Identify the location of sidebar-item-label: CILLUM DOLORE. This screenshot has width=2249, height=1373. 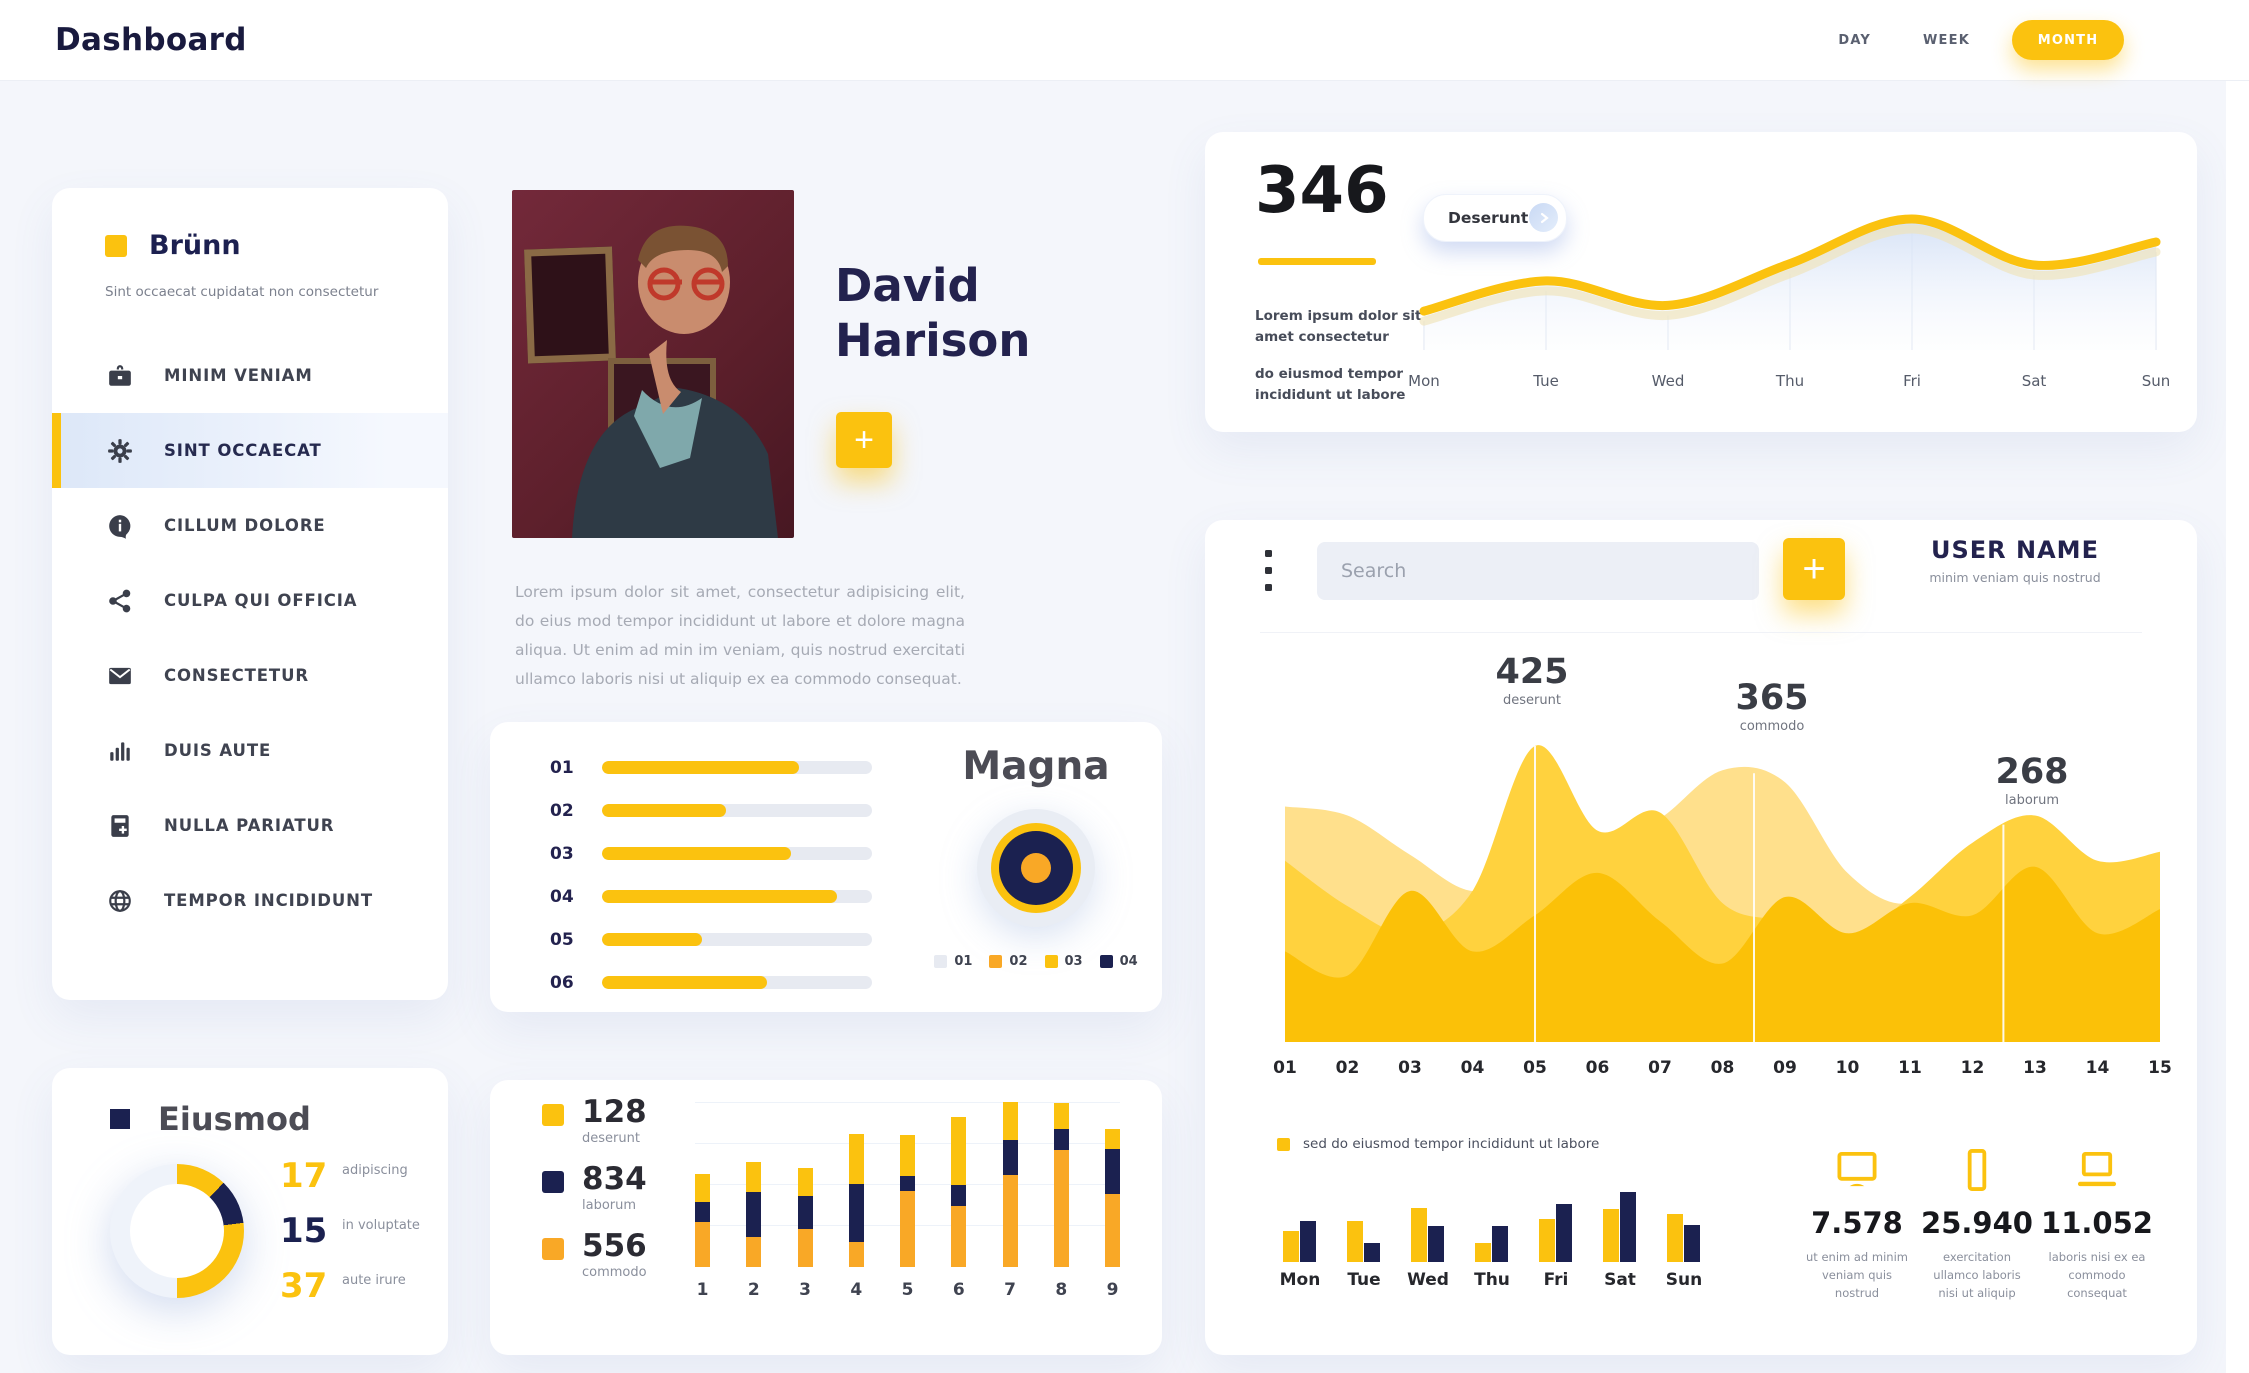
(245, 525).